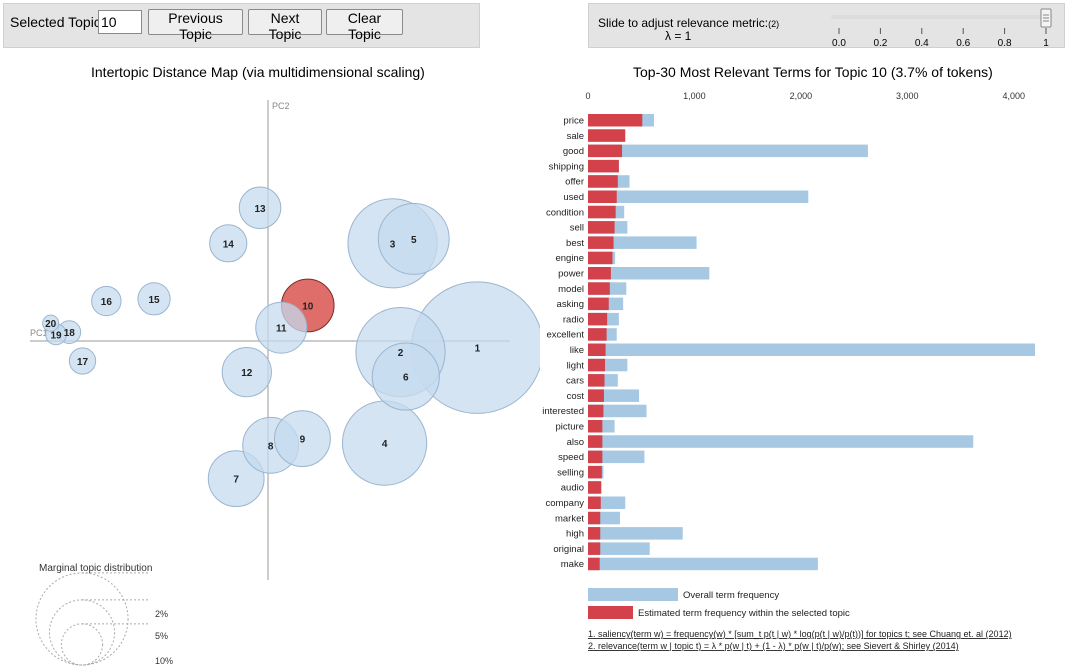 Image resolution: width=1077 pixels, height=668 pixels. Describe the element at coordinates (236, 480) in the screenshot. I see `topic-label-7: 7` at that location.